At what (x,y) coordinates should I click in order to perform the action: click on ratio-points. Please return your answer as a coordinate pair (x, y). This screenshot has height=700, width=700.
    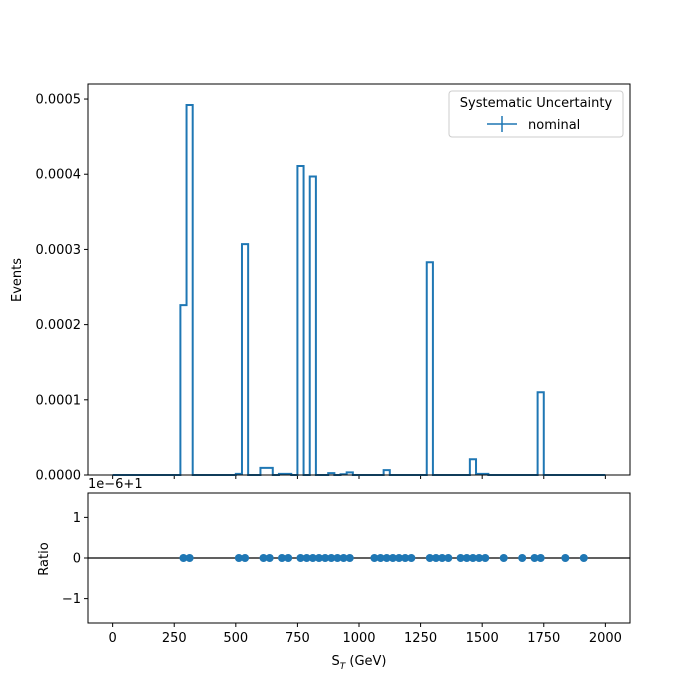
    Looking at the image, I should click on (383, 558).